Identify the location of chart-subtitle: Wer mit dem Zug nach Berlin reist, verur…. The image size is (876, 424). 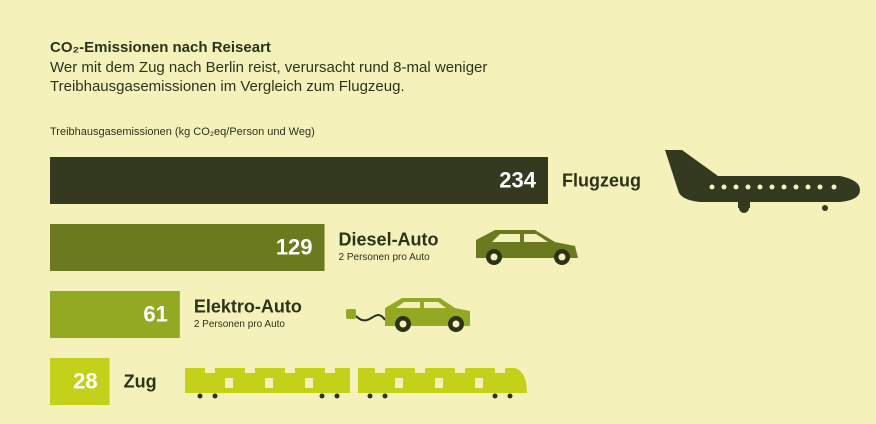
(268, 77).